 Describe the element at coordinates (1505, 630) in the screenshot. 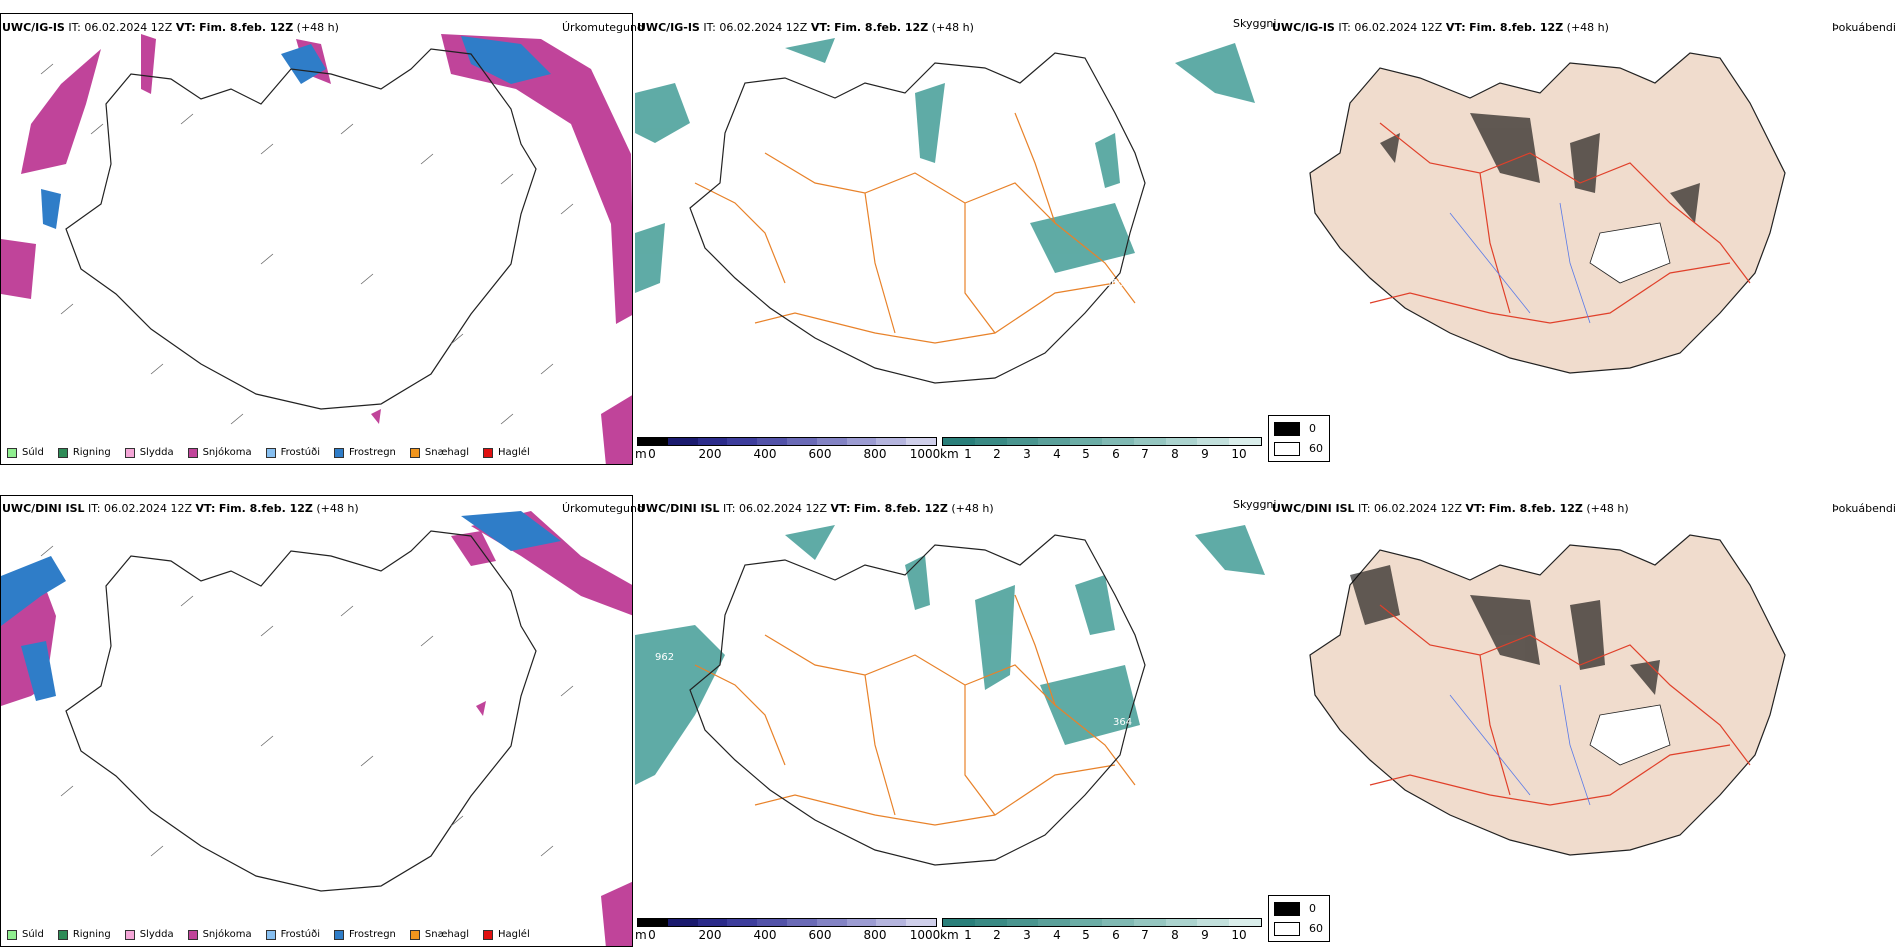

I see `fog-indicator-areas` at that location.